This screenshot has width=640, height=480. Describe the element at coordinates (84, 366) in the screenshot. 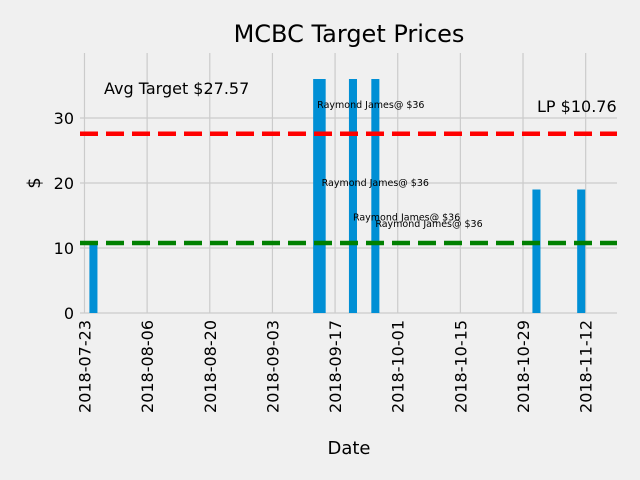

I see `x-tick-label: 2018-07-23` at that location.